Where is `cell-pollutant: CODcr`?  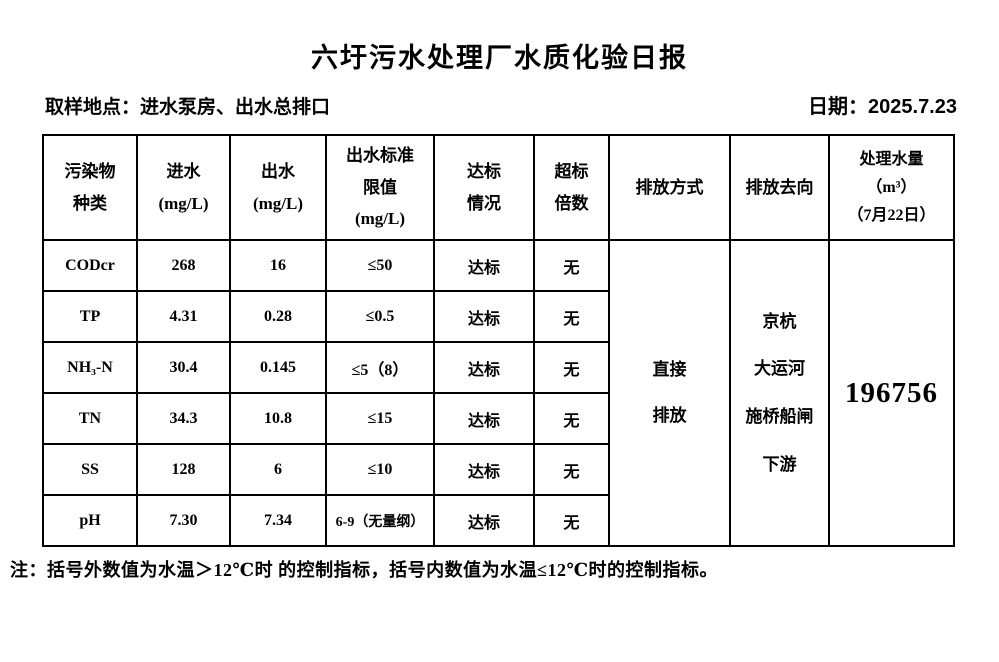 cell-pollutant: CODcr is located at coordinates (90, 265).